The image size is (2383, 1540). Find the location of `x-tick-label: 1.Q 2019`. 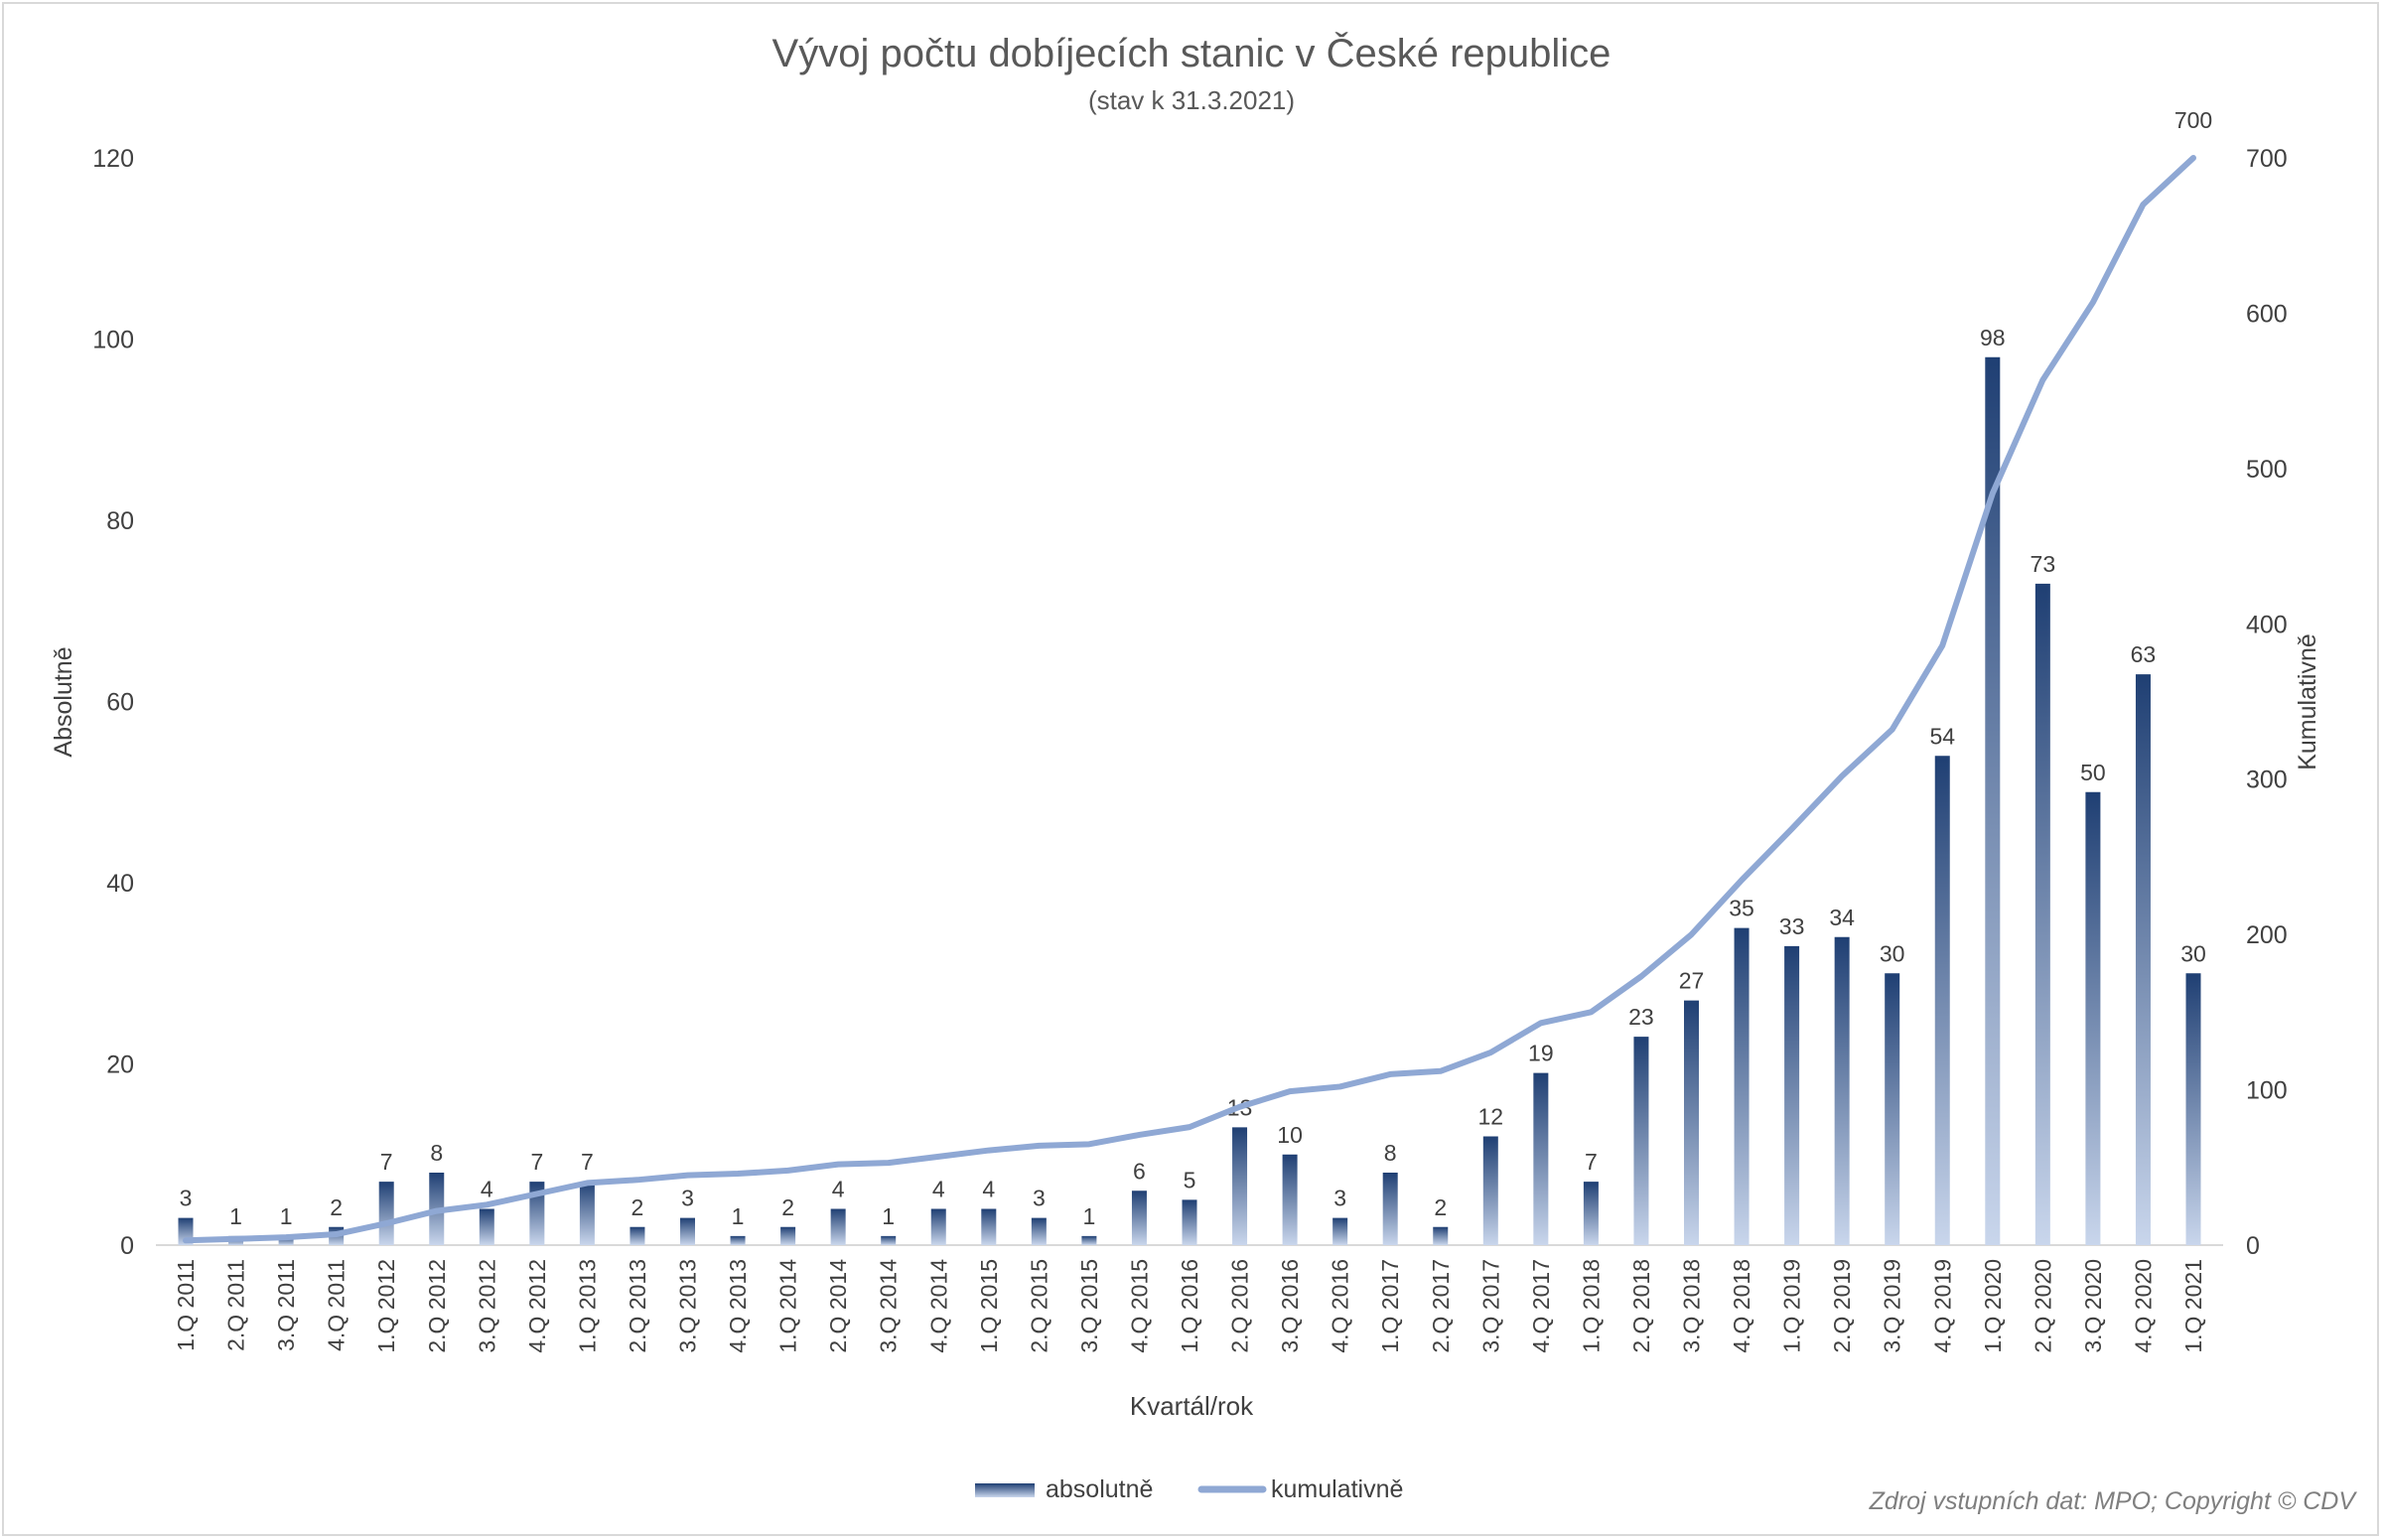

x-tick-label: 1.Q 2019 is located at coordinates (1792, 1306).